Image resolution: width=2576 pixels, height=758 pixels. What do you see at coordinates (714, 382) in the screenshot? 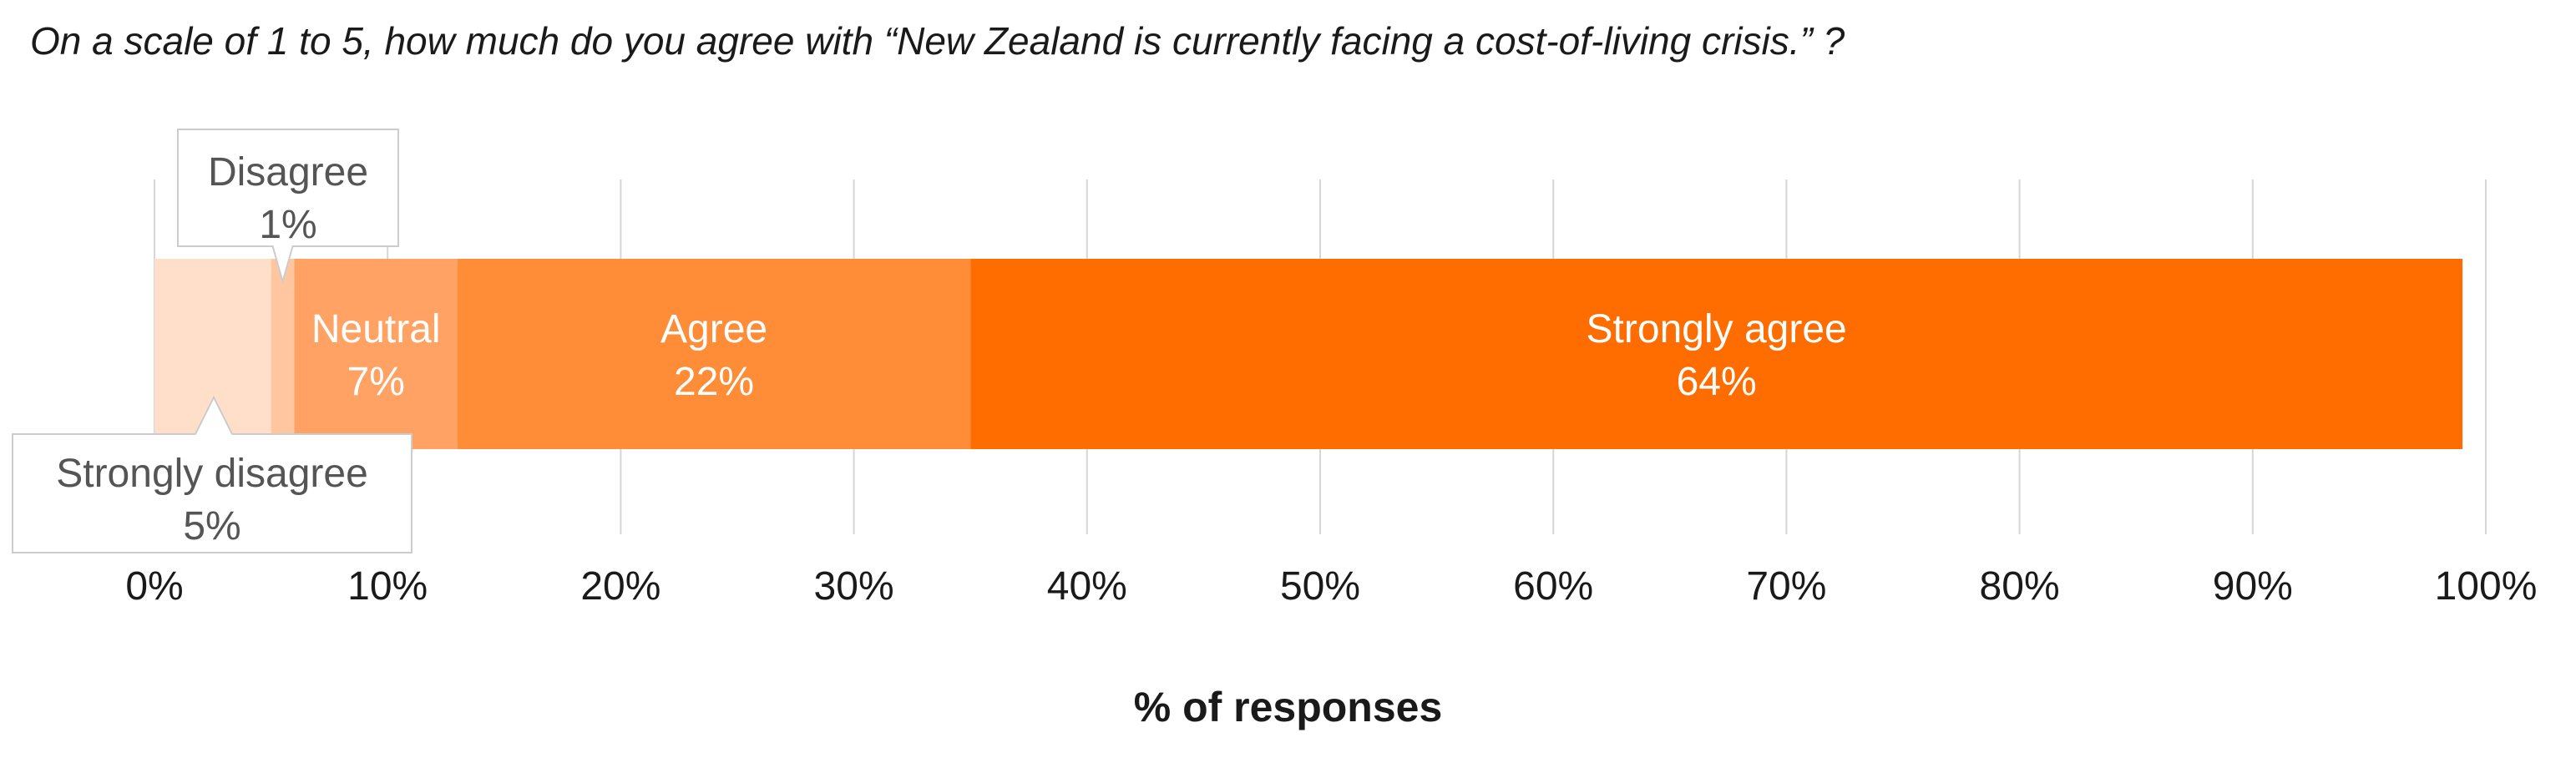
I see `segment-value-label: 22%` at bounding box center [714, 382].